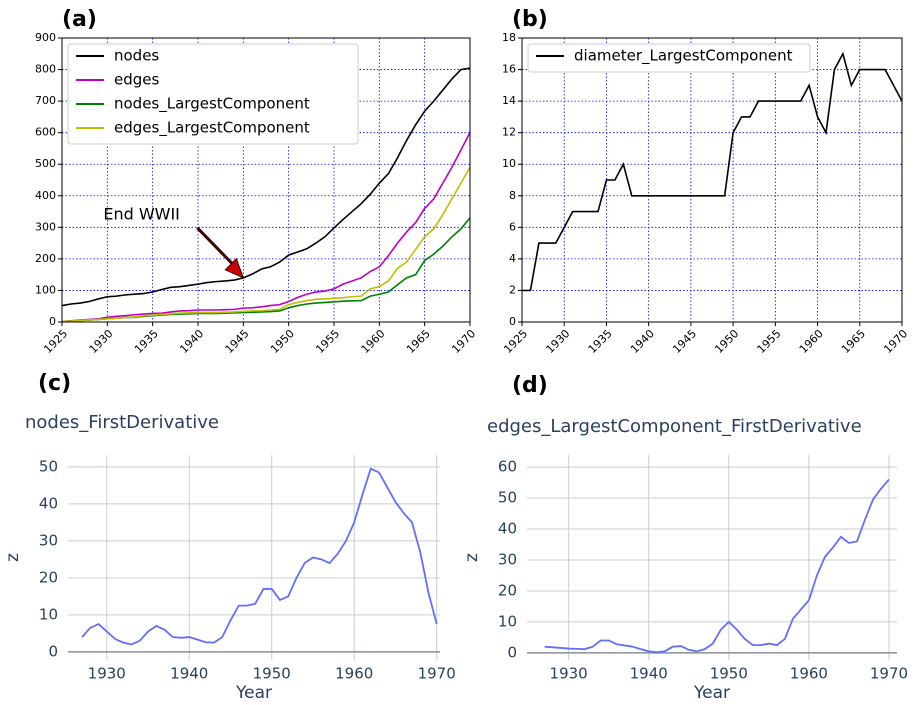 This screenshot has width=917, height=705. Describe the element at coordinates (674, 426) in the screenshot. I see `chart-title: edges_LargestComponent_FirstDerivative` at that location.